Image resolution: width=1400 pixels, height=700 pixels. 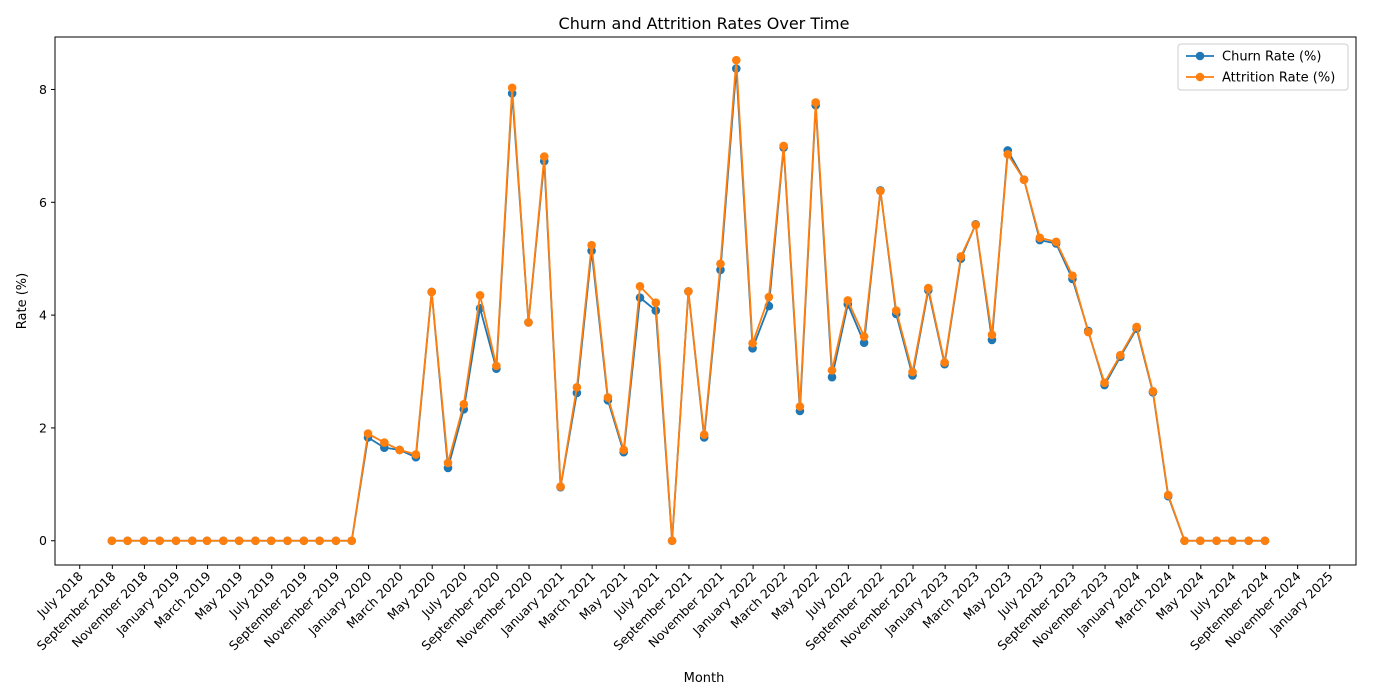 I want to click on y-tick-label: 6, so click(x=43, y=202).